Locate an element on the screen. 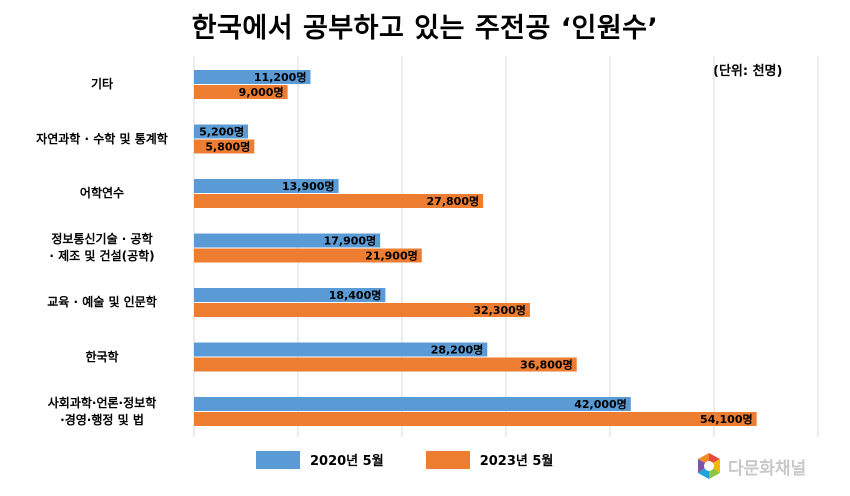 Image resolution: width=850 pixels, height=496 pixels. legend-item-2020: 2020년 5월 is located at coordinates (320, 459).